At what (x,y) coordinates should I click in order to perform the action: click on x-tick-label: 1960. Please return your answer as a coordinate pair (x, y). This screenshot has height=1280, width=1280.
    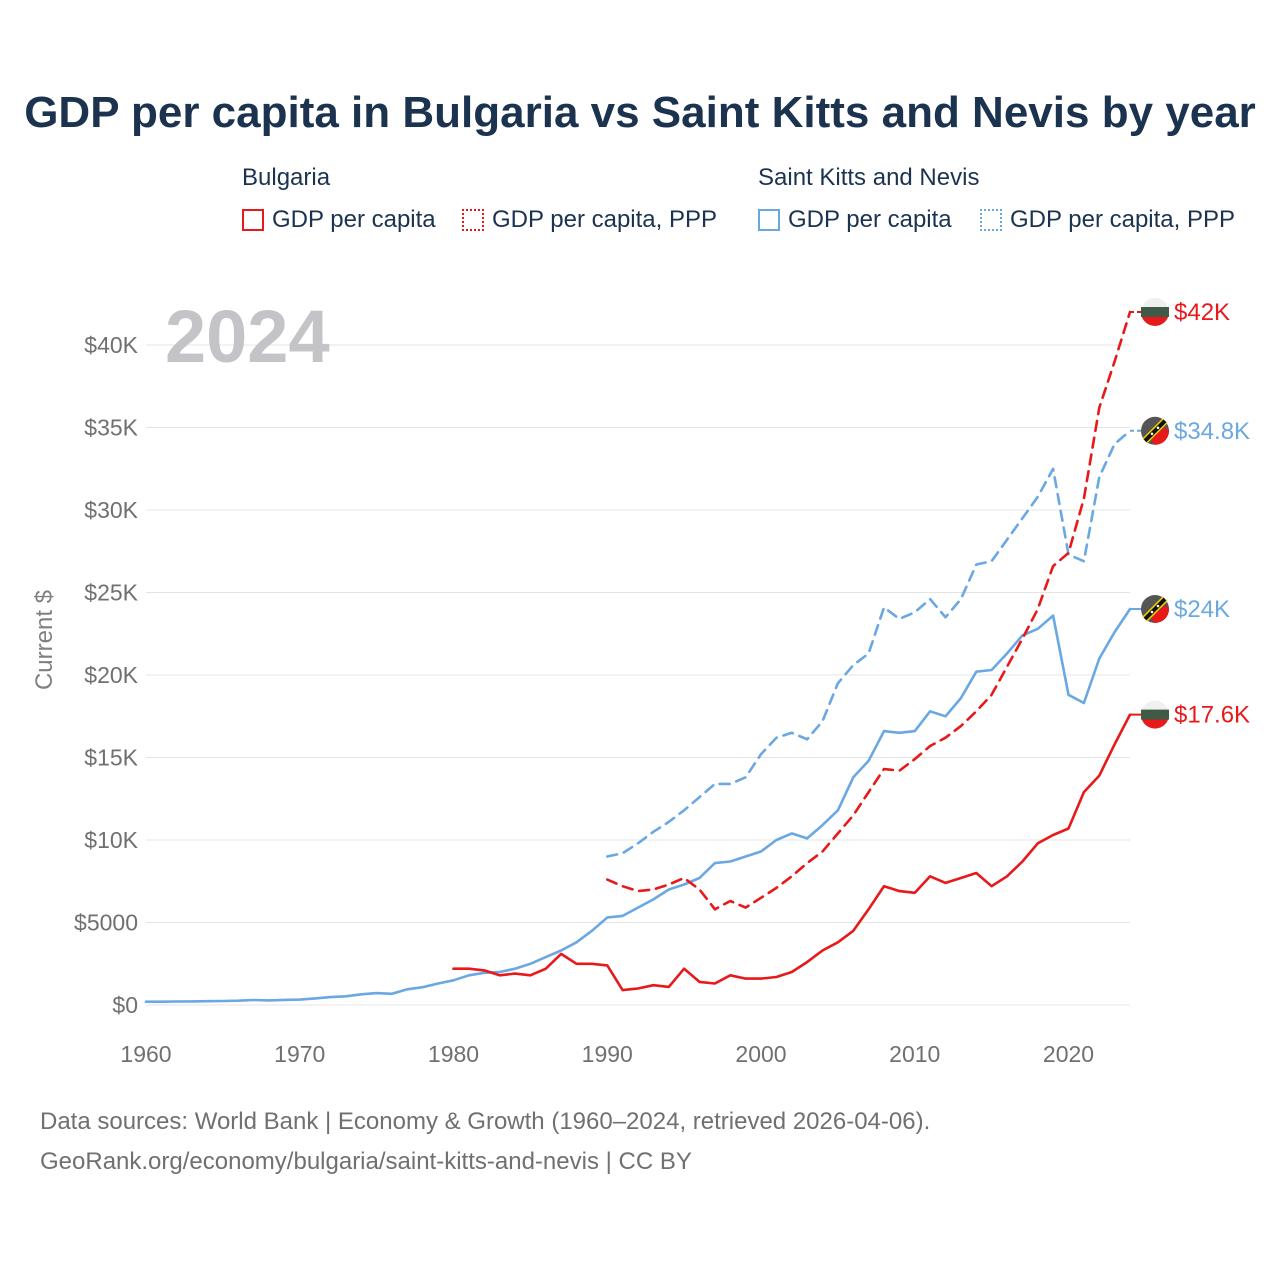
    Looking at the image, I should click on (145, 1054).